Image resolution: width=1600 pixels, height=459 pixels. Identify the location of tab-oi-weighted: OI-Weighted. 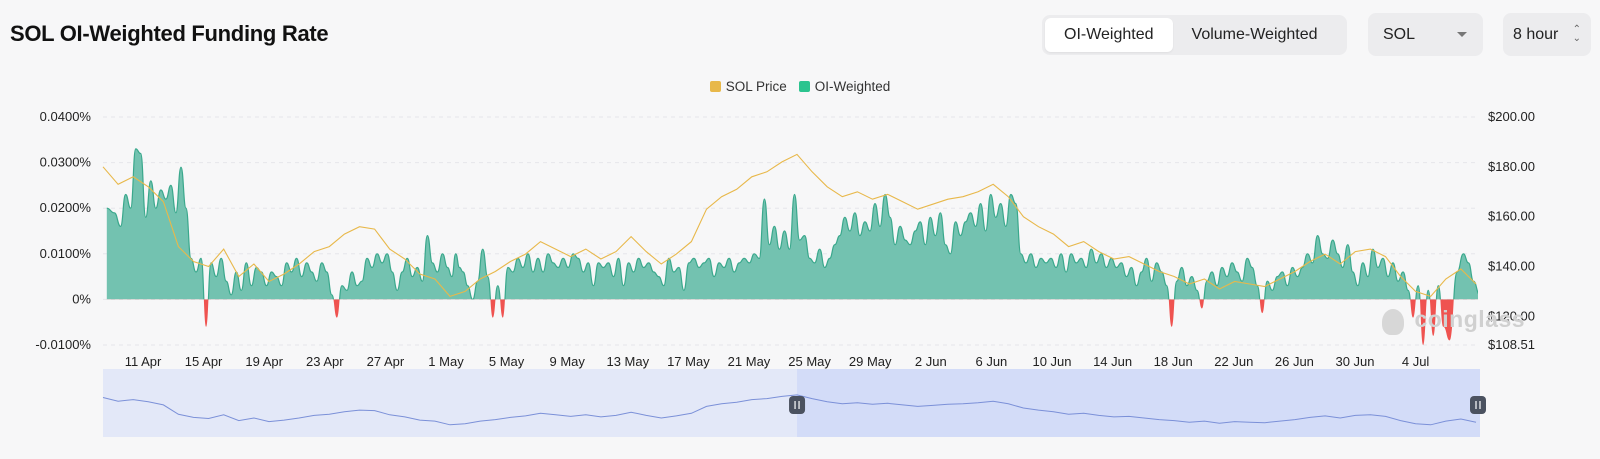
(1109, 35).